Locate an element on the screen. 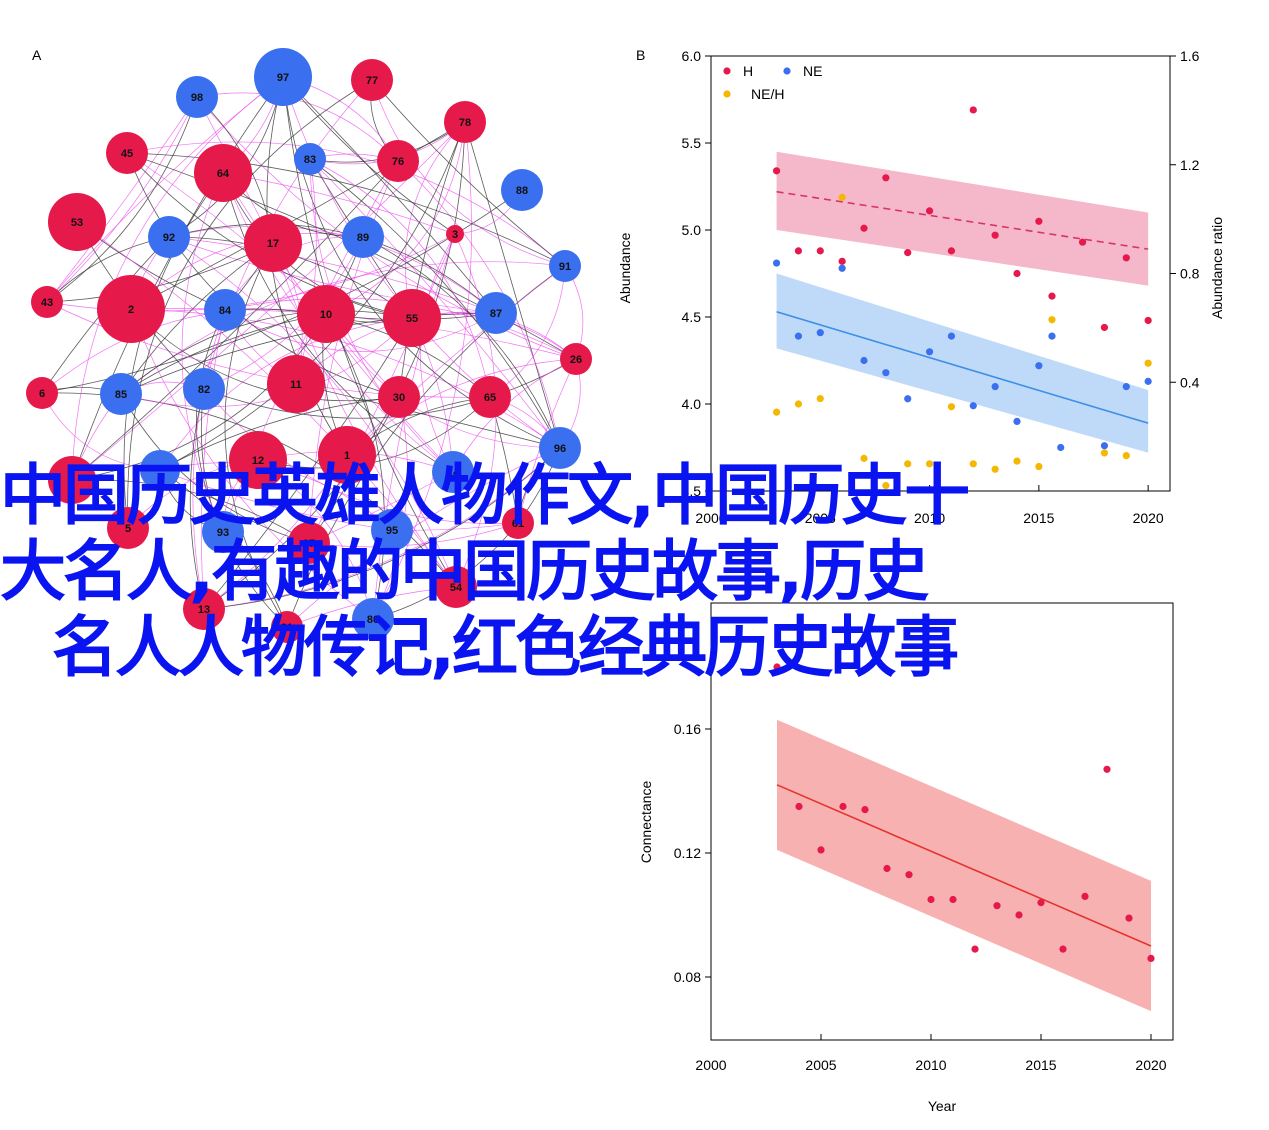 The image size is (1269, 1130). network-node: 17 is located at coordinates (273, 243).